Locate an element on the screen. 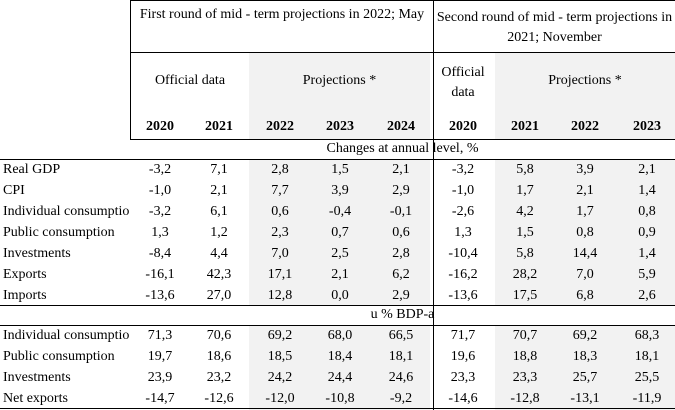  table-cell: 27,0 is located at coordinates (219, 295).